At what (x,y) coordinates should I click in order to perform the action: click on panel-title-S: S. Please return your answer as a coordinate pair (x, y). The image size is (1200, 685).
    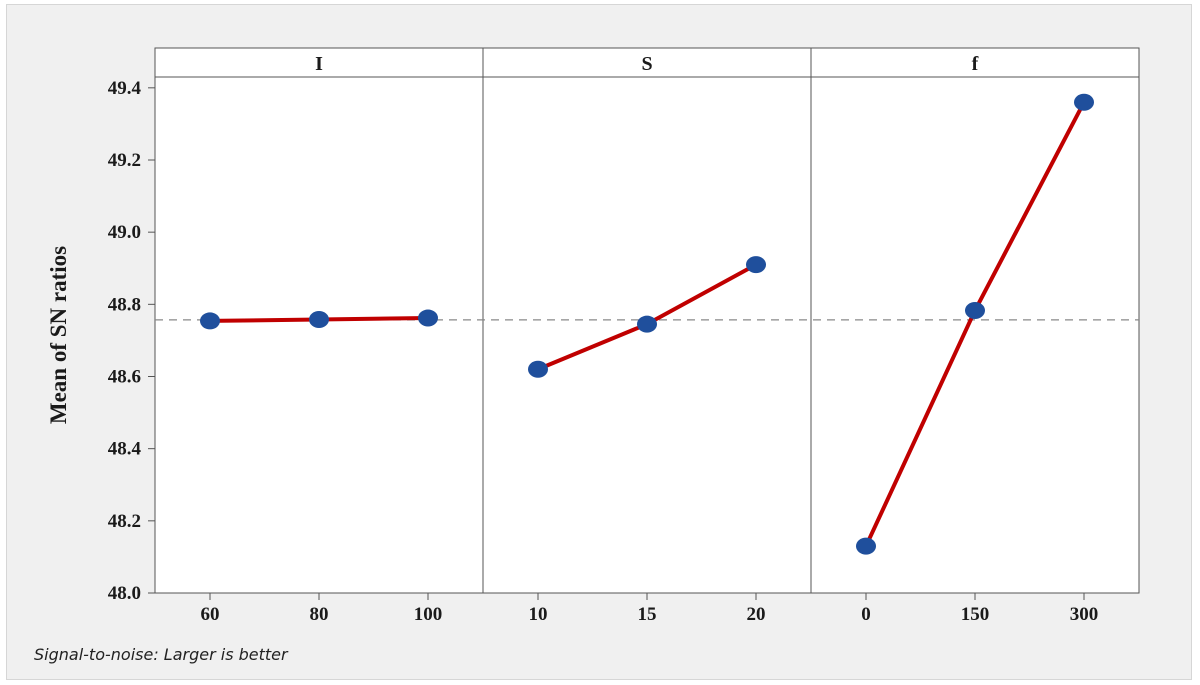
    Looking at the image, I should click on (646, 64).